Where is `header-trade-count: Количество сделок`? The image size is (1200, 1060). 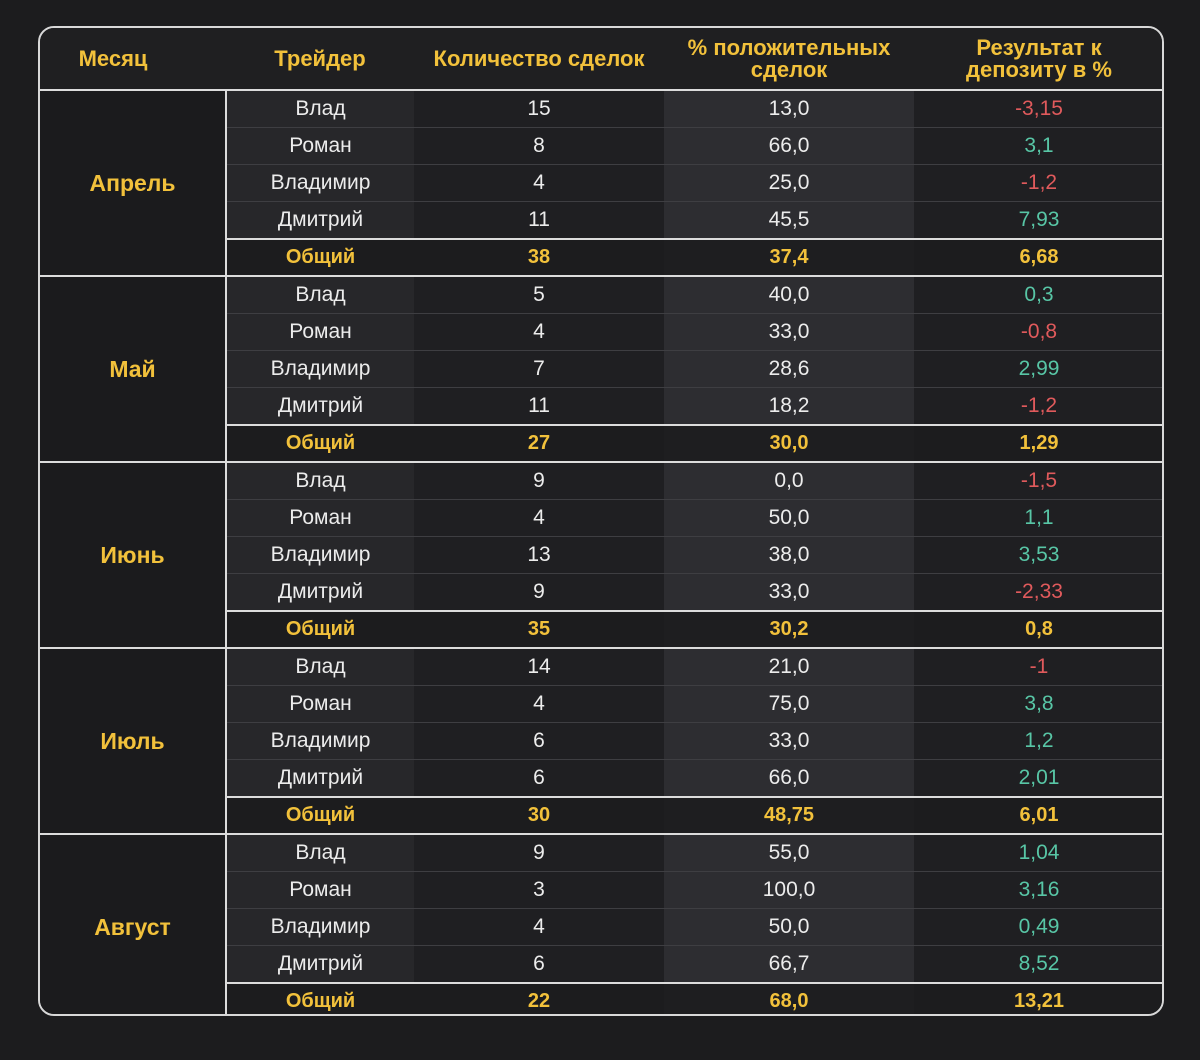
header-trade-count: Количество сделок is located at coordinates (539, 59).